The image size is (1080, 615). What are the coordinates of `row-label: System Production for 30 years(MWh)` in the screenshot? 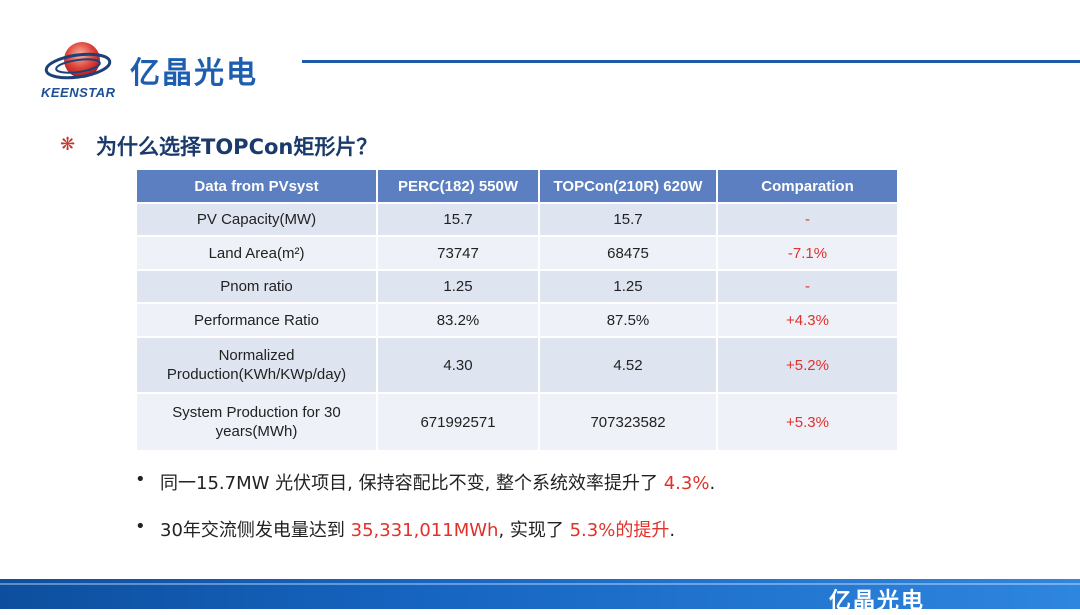 It's located at (257, 421).